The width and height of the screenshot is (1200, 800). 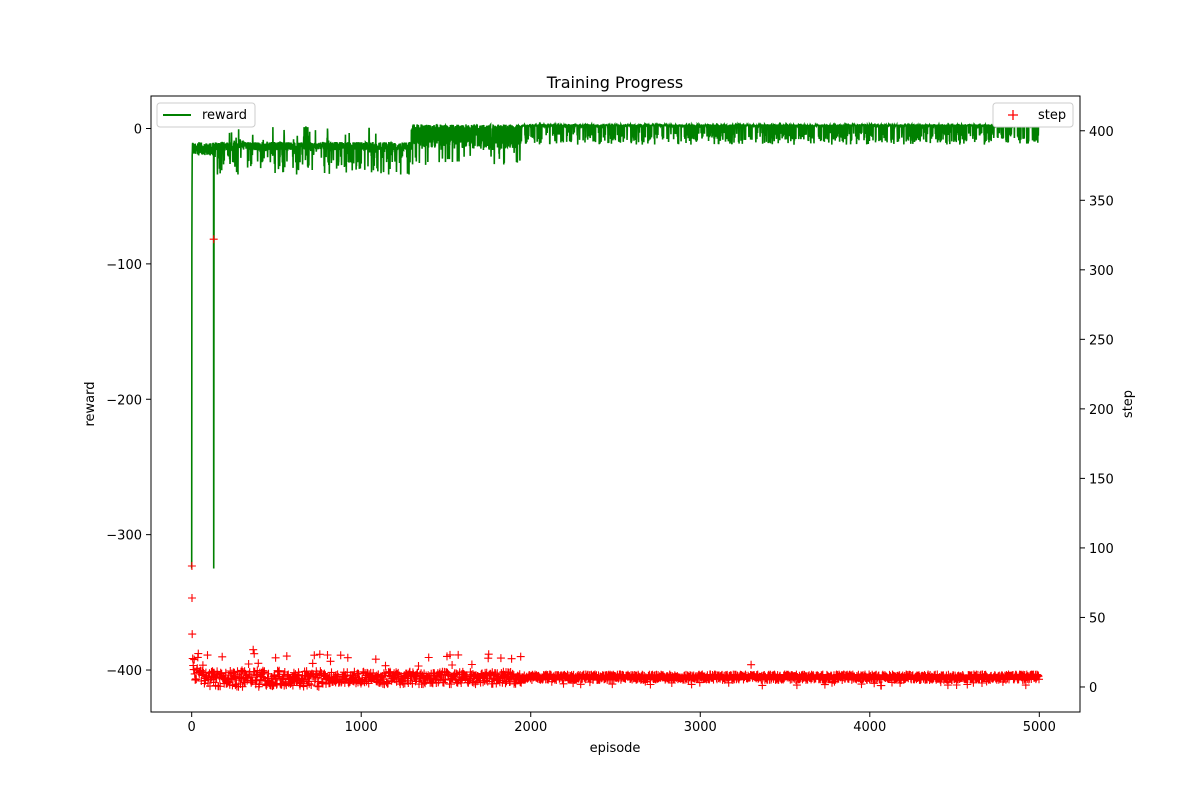 What do you see at coordinates (615, 748) in the screenshot?
I see `x-axis-label: episode` at bounding box center [615, 748].